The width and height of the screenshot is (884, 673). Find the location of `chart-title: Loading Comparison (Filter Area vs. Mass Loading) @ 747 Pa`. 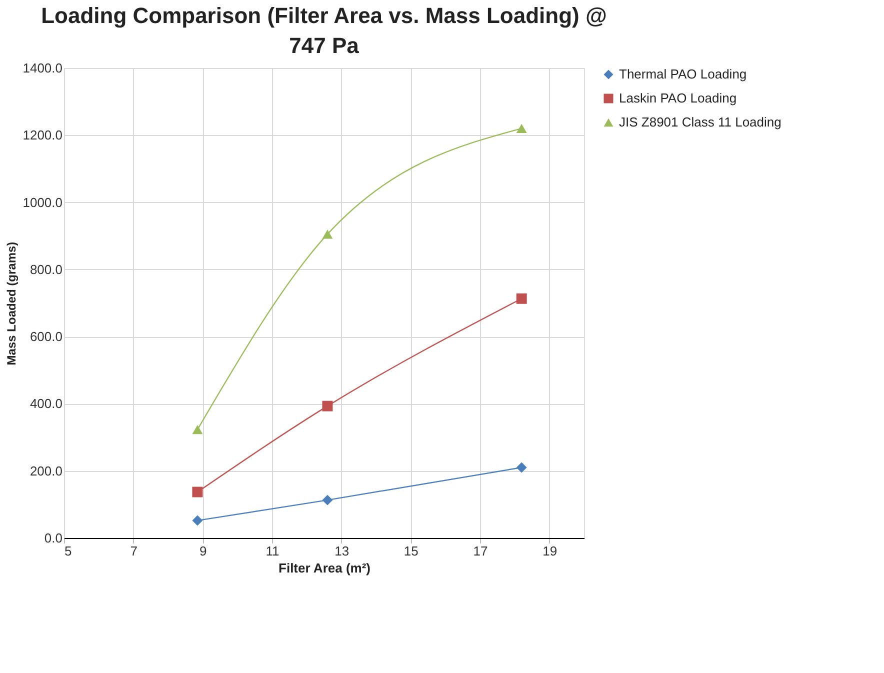

chart-title: Loading Comparison (Filter Area vs. Mass Loading) @ 747 Pa is located at coordinates (324, 30).